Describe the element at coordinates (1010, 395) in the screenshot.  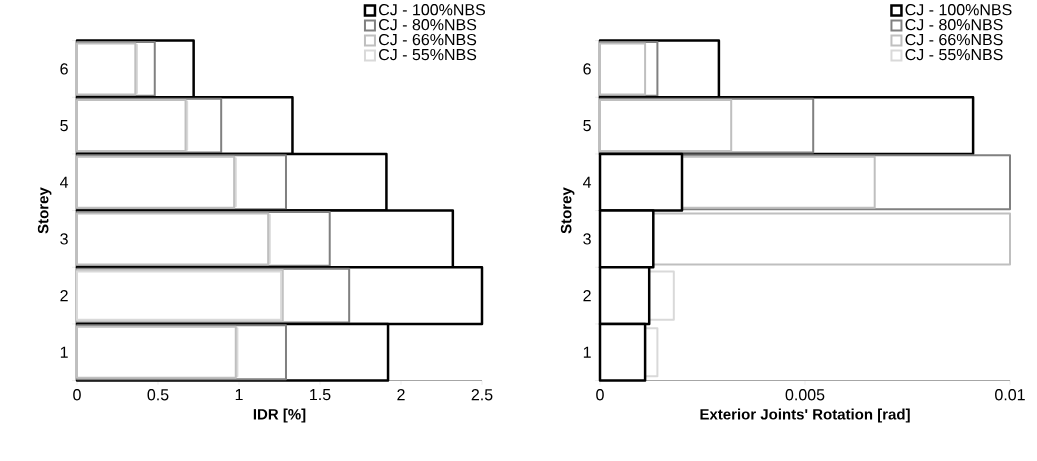
I see `x-tick-label: 0.01` at that location.